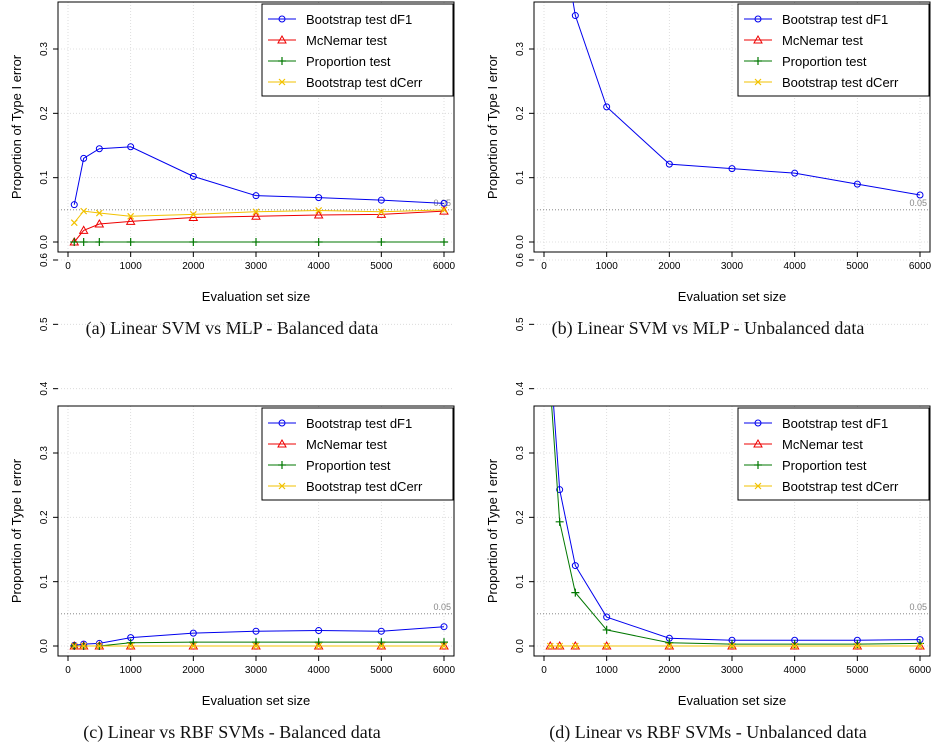  Describe the element at coordinates (346, 444) in the screenshot. I see `legend-label: McNemar test` at that location.